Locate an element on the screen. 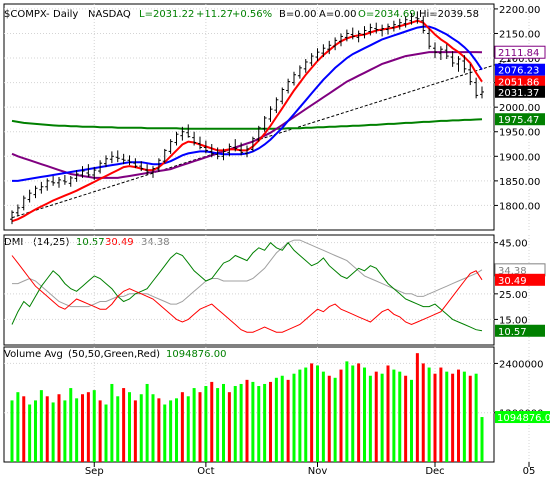 The image size is (550, 480). header-a: A=0.00 is located at coordinates (338, 14).